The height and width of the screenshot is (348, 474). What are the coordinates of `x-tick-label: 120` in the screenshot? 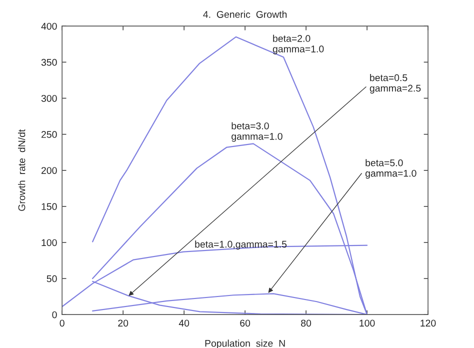 It's located at (428, 323).